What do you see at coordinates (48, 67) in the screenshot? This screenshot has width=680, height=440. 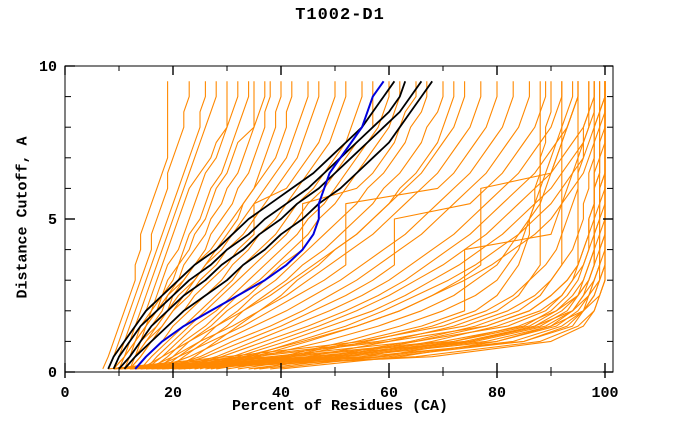 I see `y-tick-label: 10` at bounding box center [48, 67].